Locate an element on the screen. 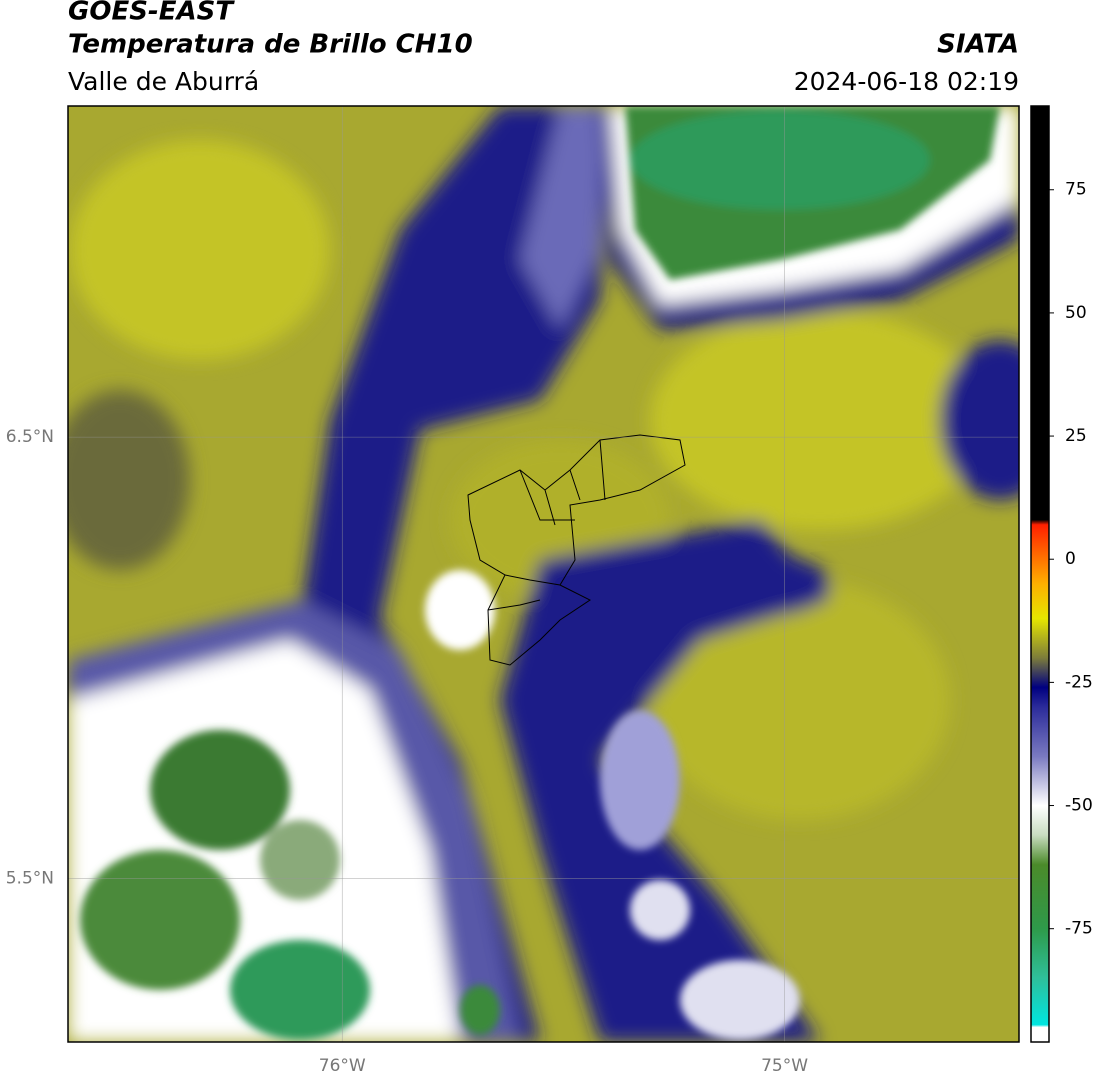  region: Valle de Aburrá is located at coordinates (163, 81).